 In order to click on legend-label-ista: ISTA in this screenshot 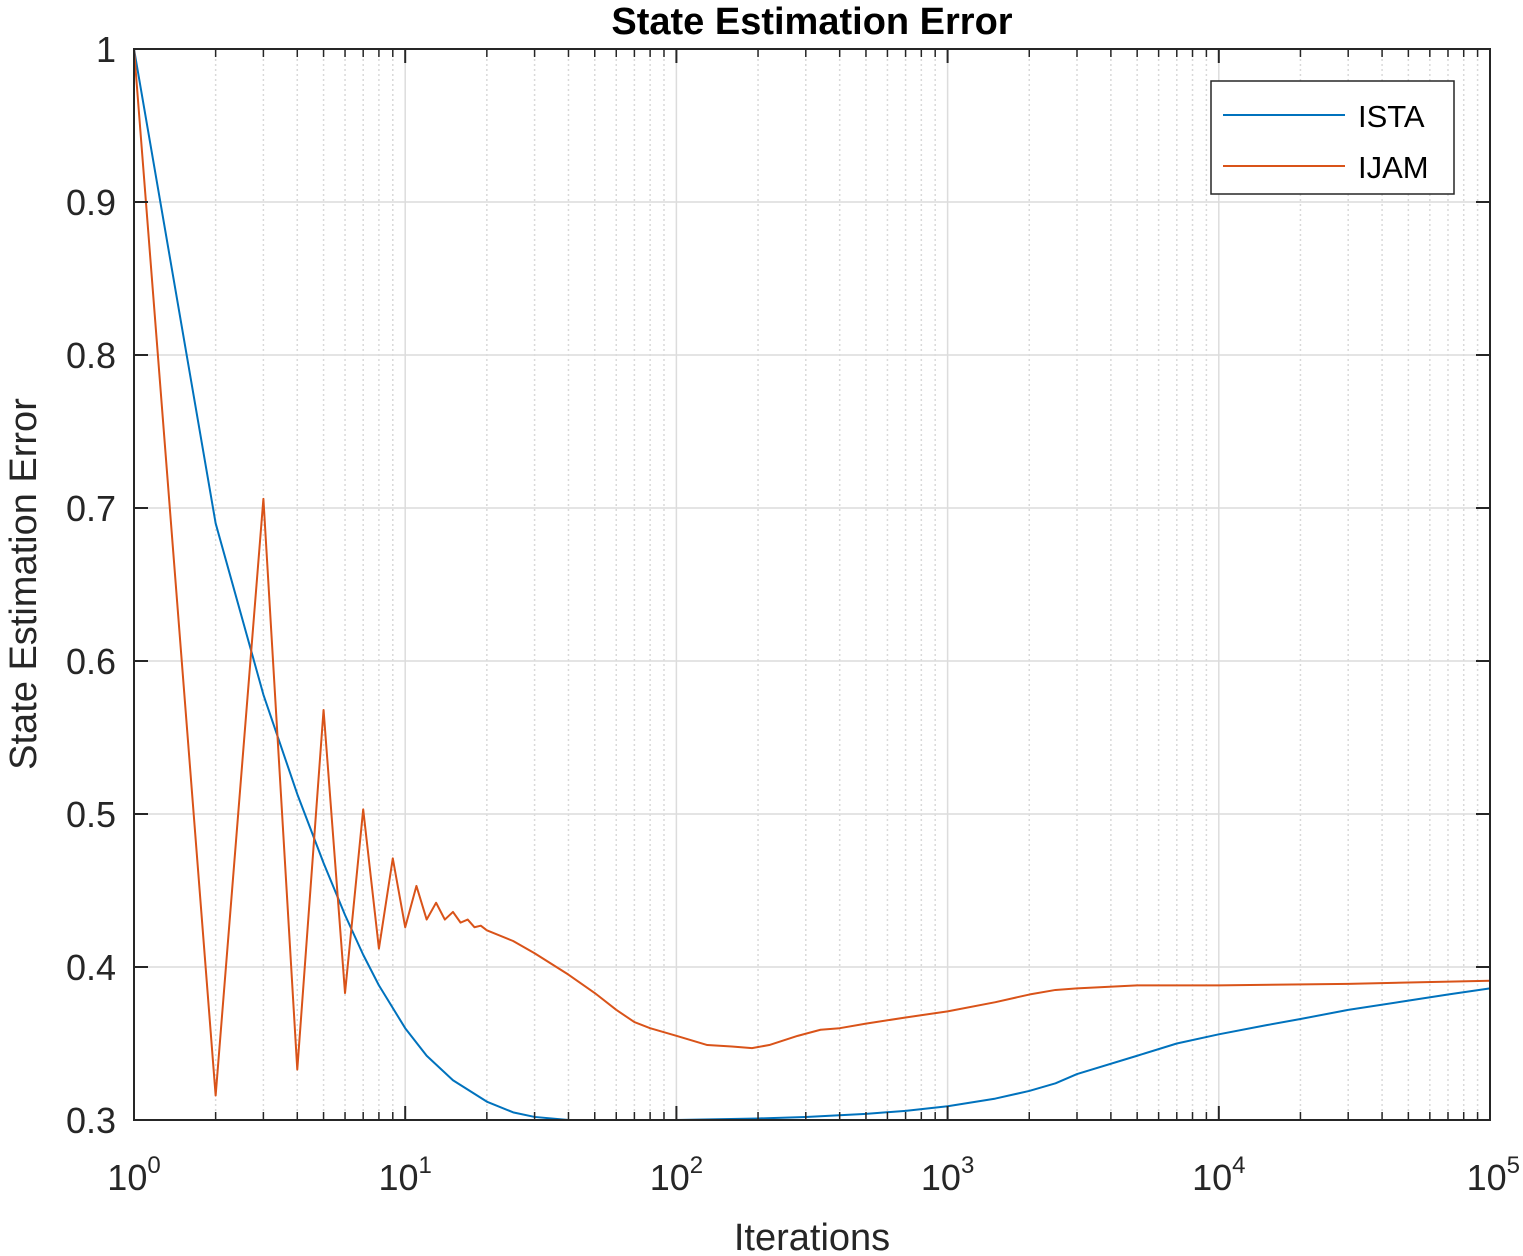, I will do `click(1391, 116)`.